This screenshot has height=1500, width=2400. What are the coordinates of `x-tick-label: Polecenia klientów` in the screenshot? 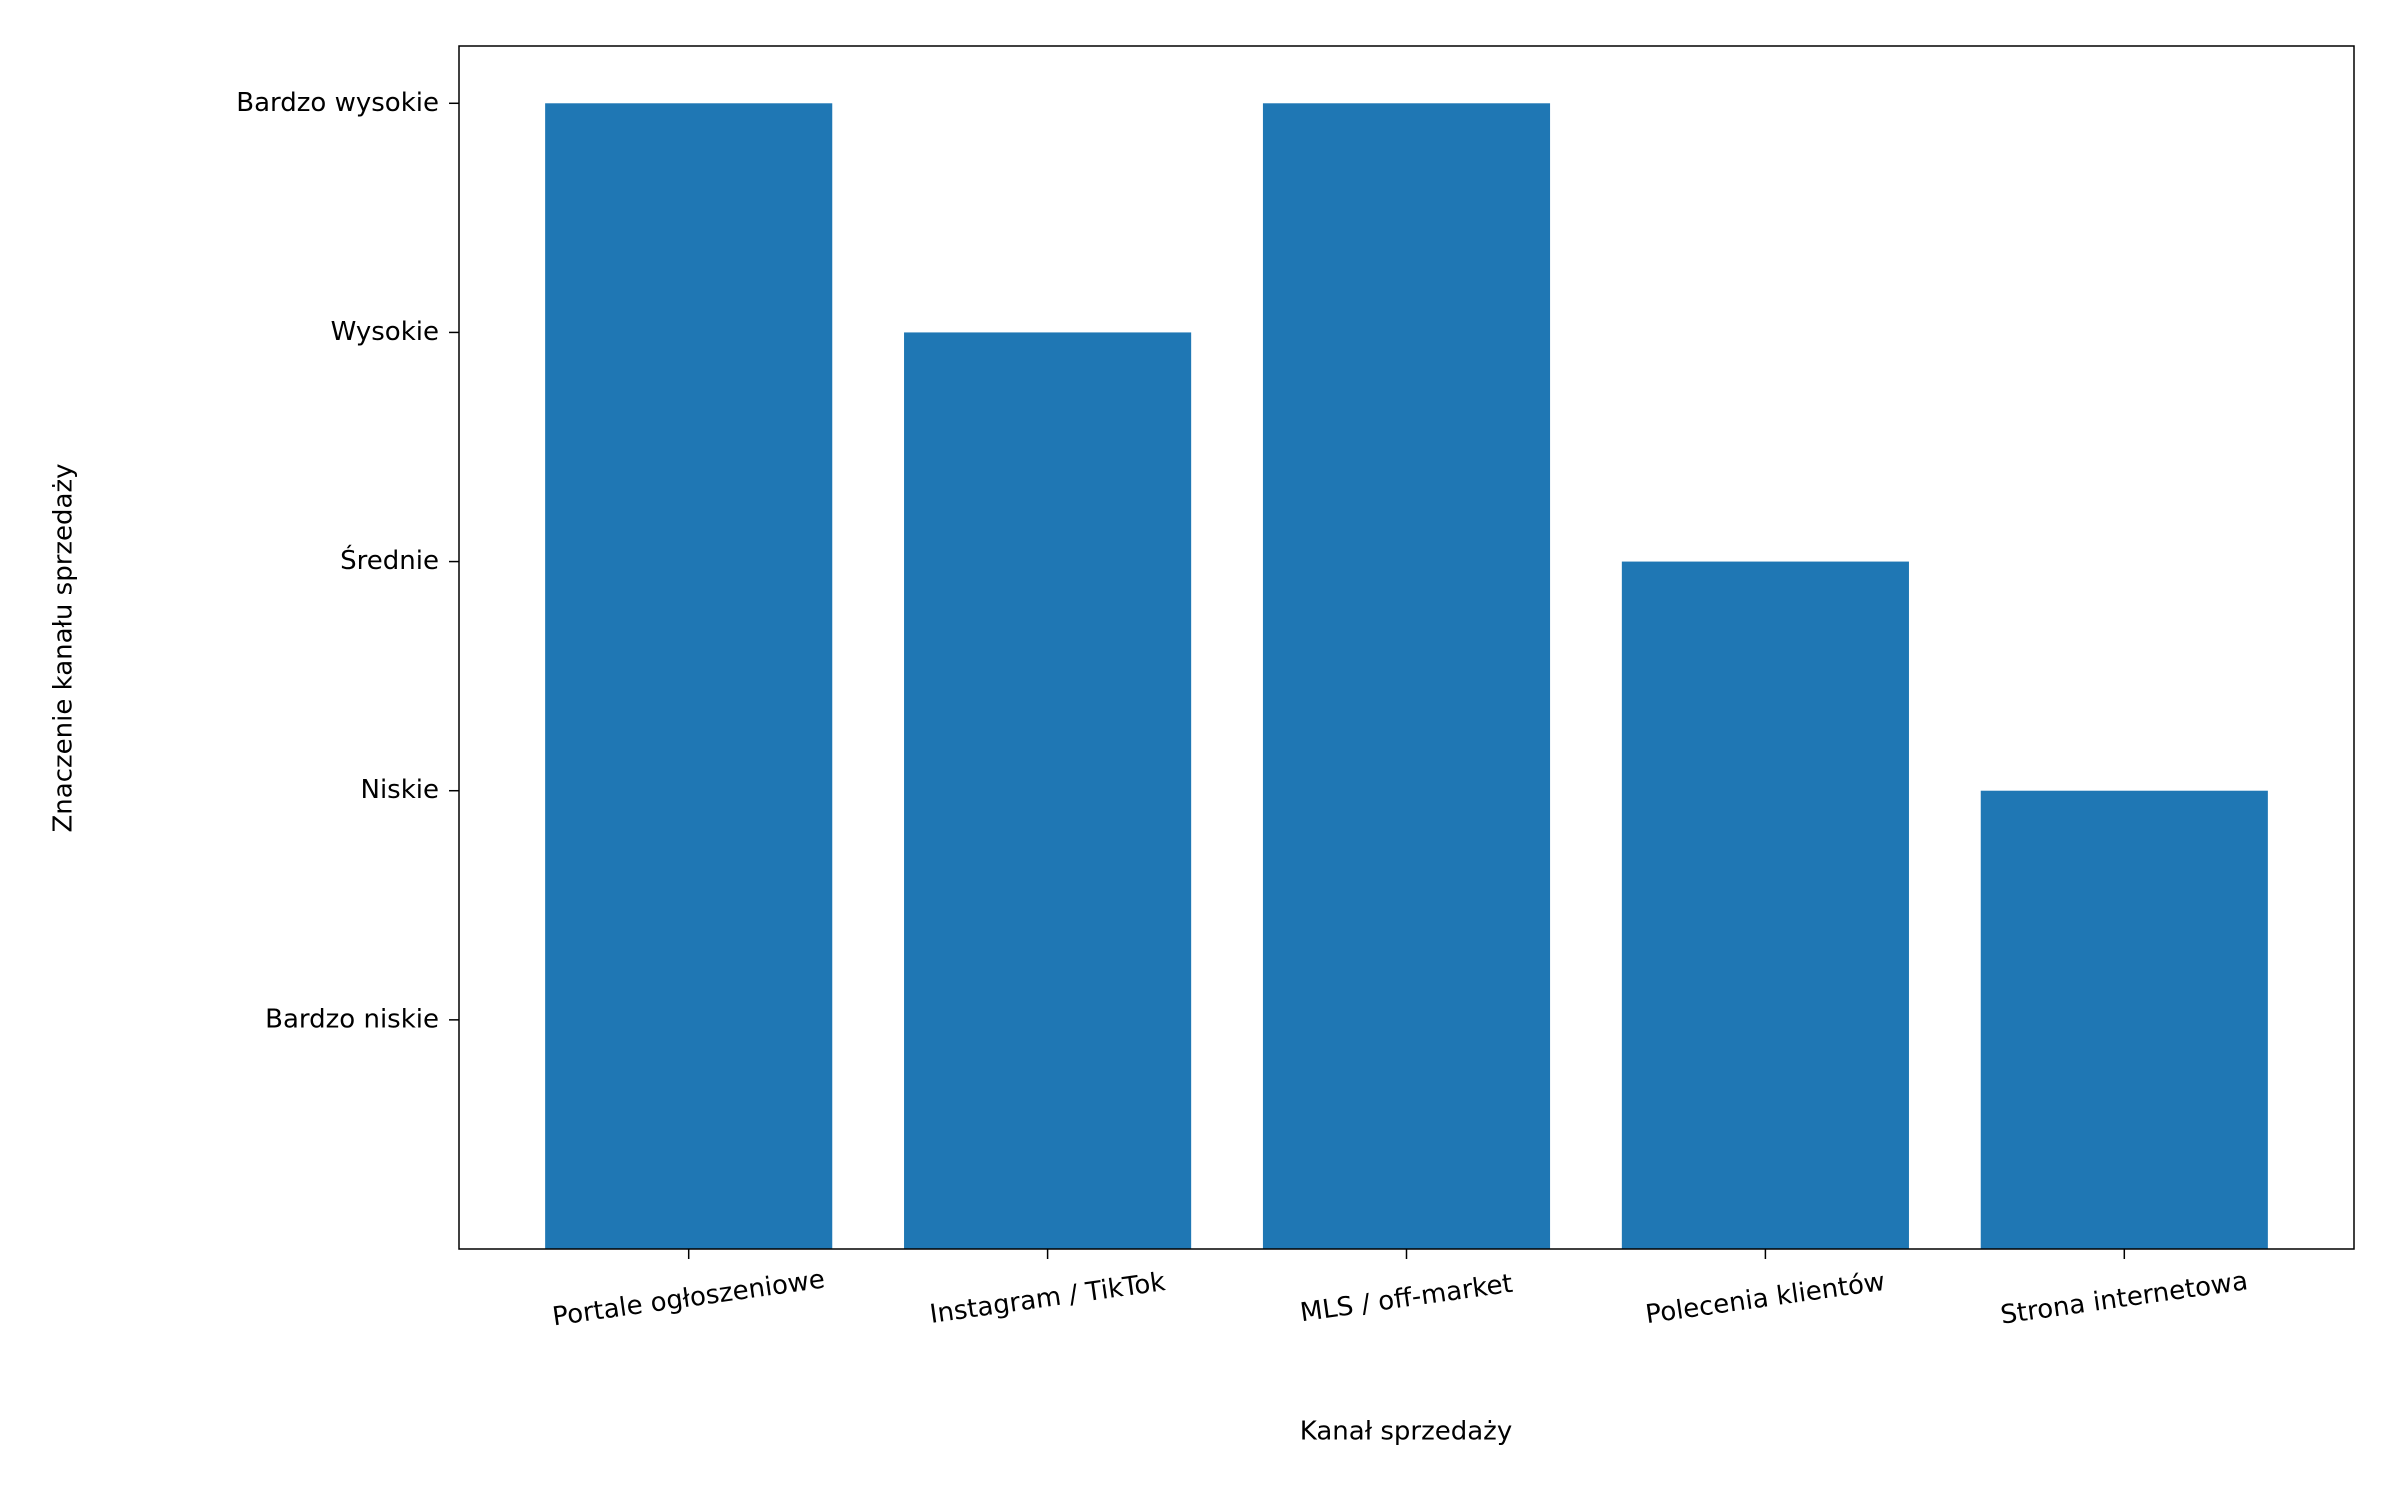 It's located at (1765, 1298).